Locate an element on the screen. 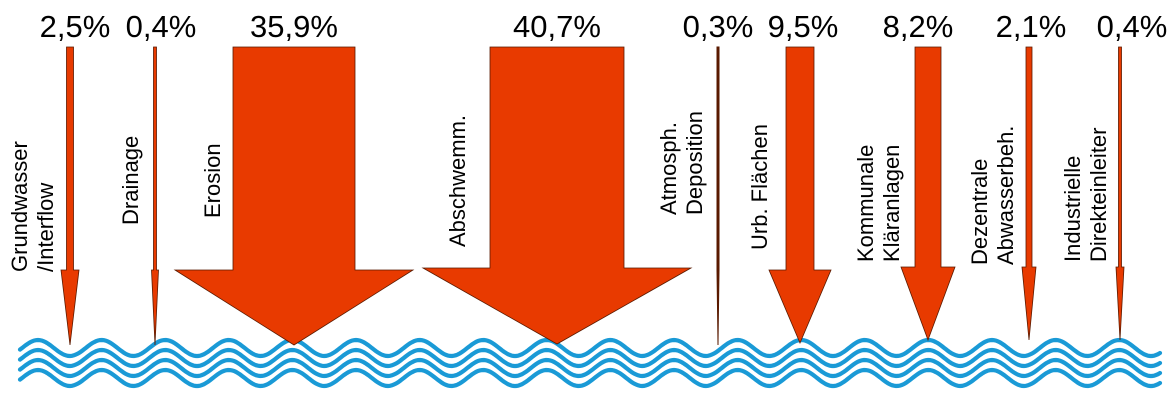 This screenshot has height=396, width=1176. label-kommunale-1: Kommunale is located at coordinates (865, 203).